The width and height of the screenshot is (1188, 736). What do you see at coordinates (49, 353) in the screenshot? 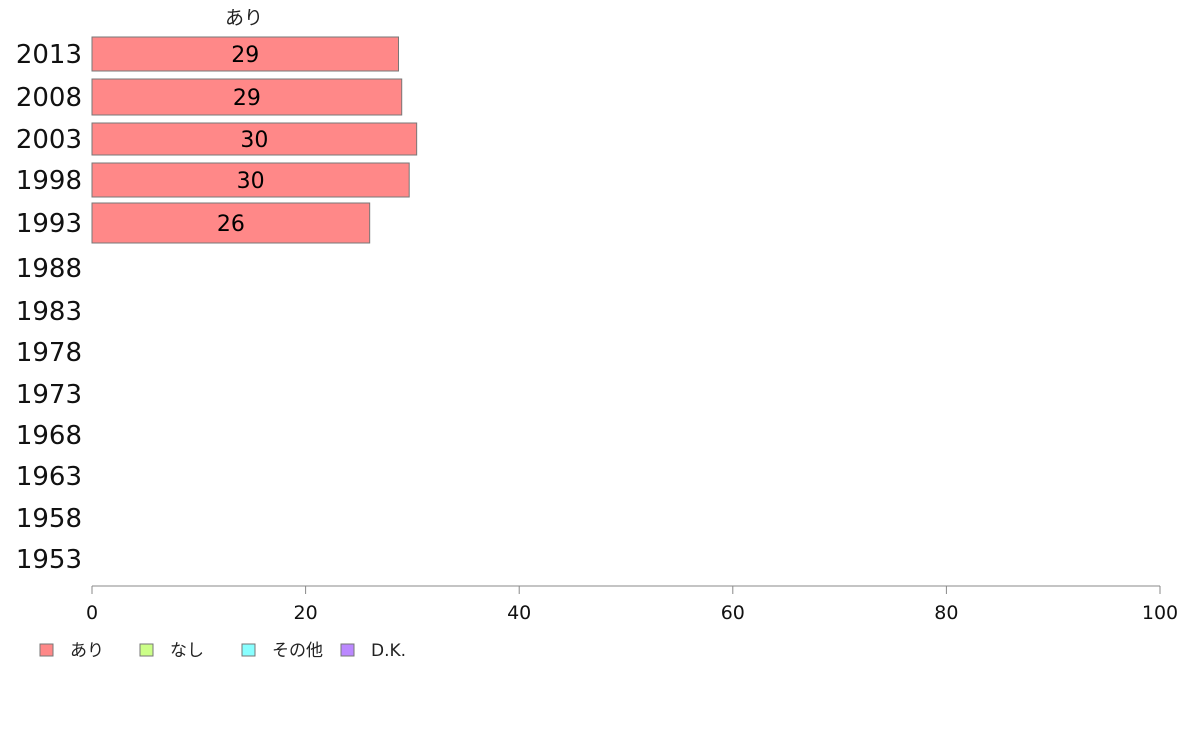
I see `year-label-1978: 1978` at bounding box center [49, 353].